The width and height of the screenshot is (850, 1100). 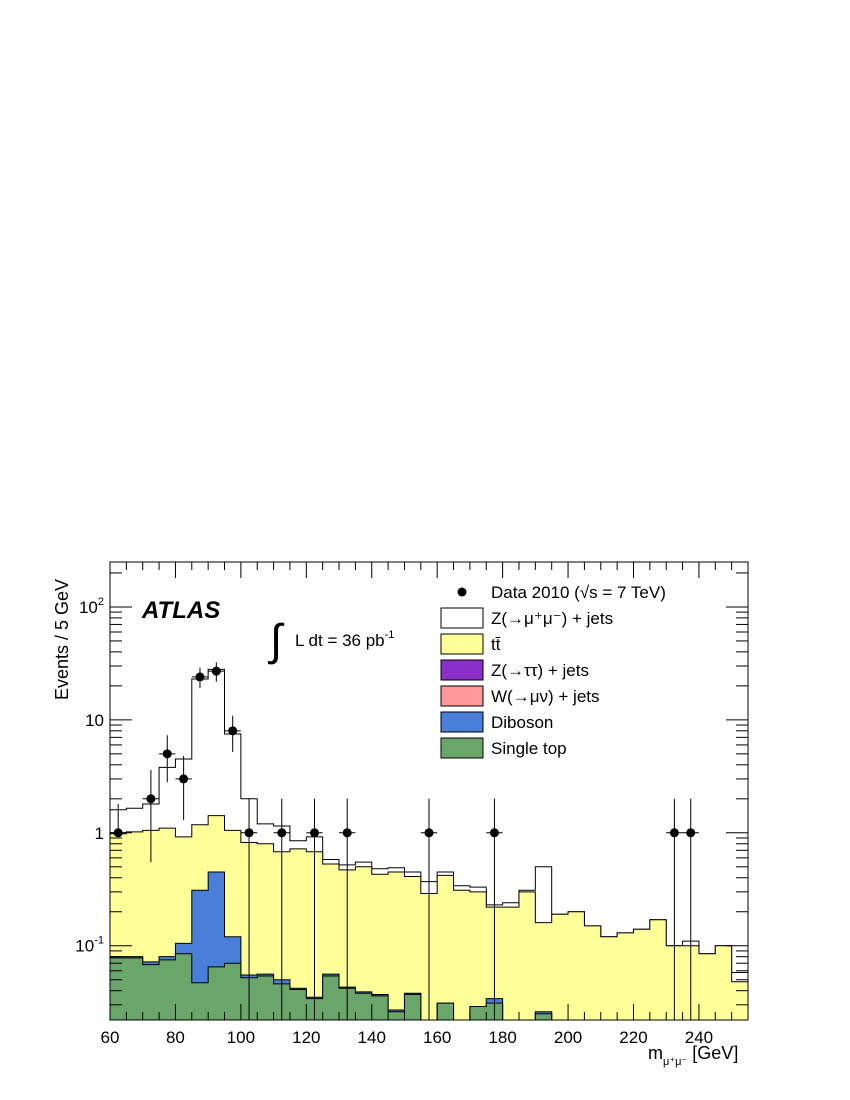 What do you see at coordinates (552, 618) in the screenshot?
I see `legend-label: Z(→μ⁺μ⁻) + jets` at bounding box center [552, 618].